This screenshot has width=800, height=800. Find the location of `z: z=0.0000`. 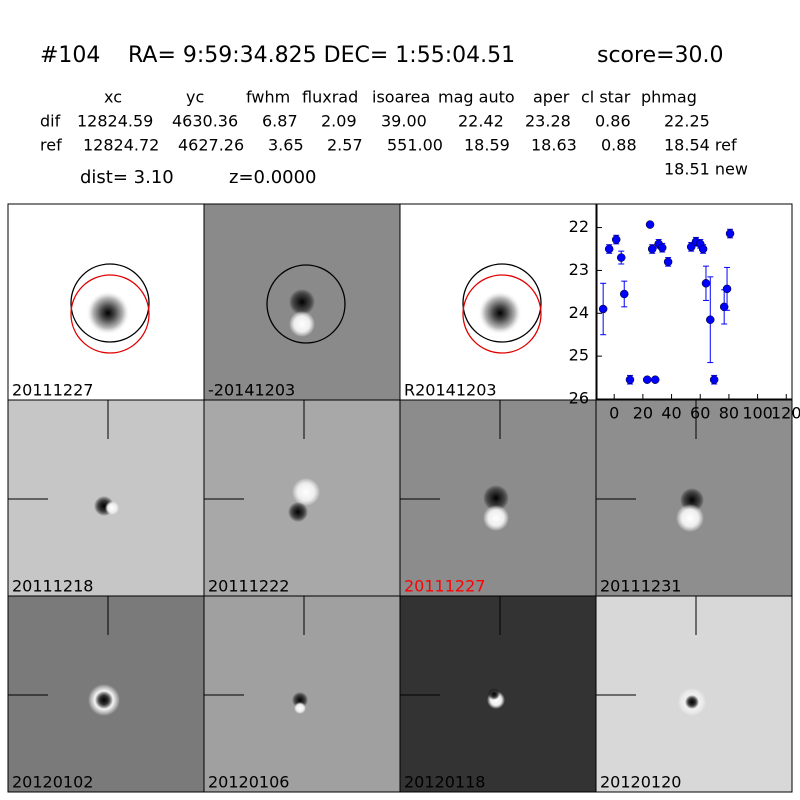

z: z=0.0000 is located at coordinates (273, 177).